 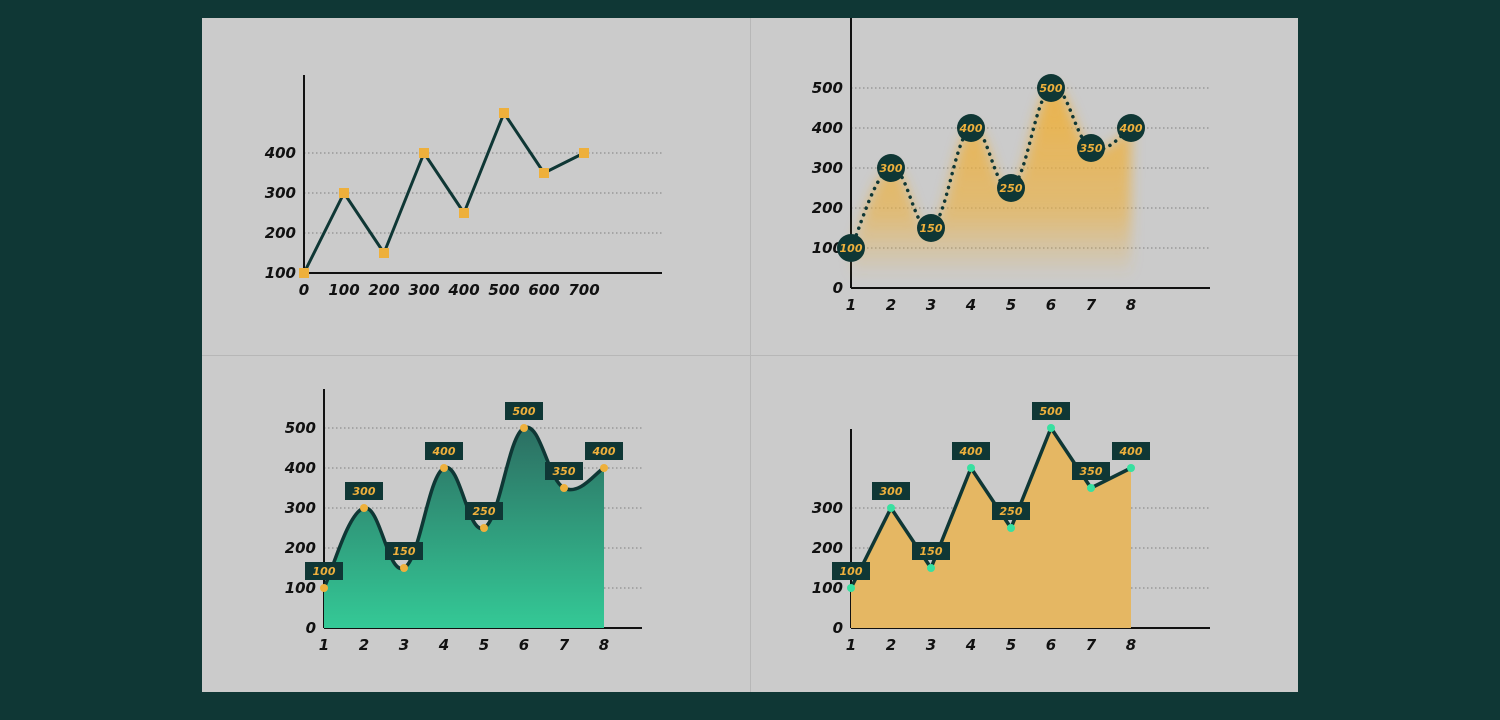 I want to click on chart-2-value-label: 100, so click(x=851, y=248).